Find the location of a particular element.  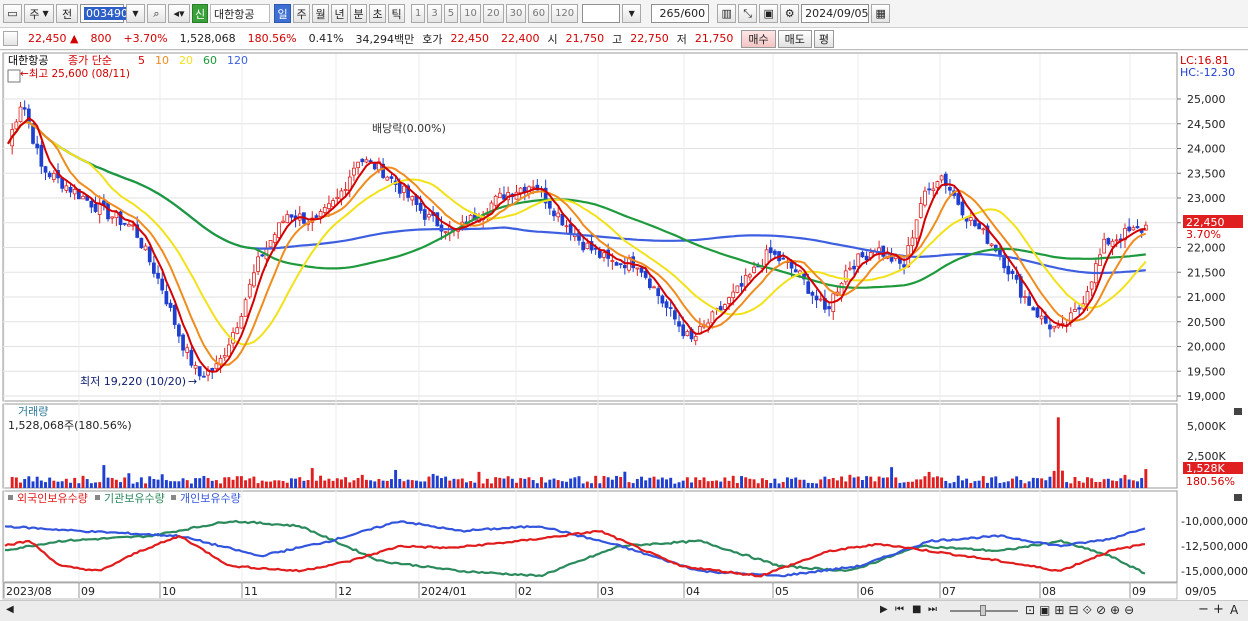

chart-type-icon: ▥ is located at coordinates (727, 13).